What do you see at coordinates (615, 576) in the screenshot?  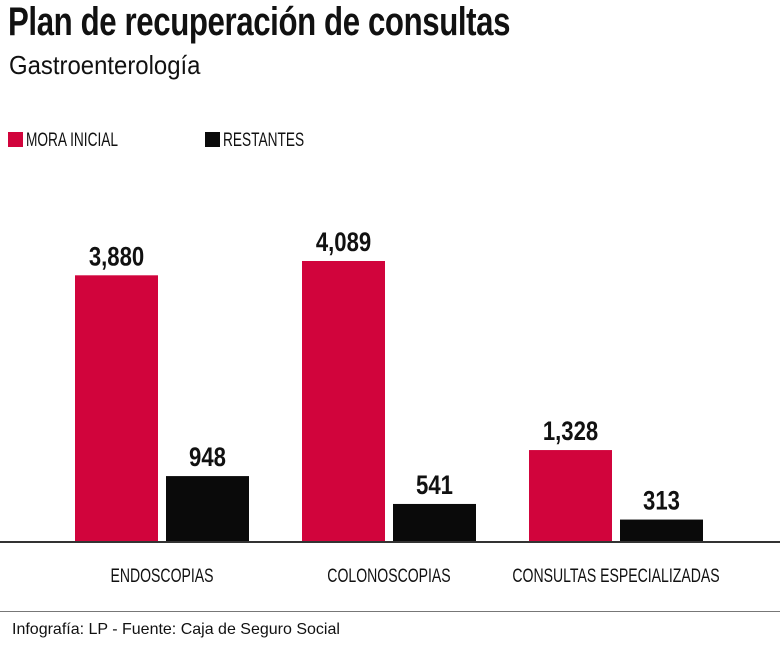 I see `category-label: CONSULTAS ESPECIALIZADAS` at bounding box center [615, 576].